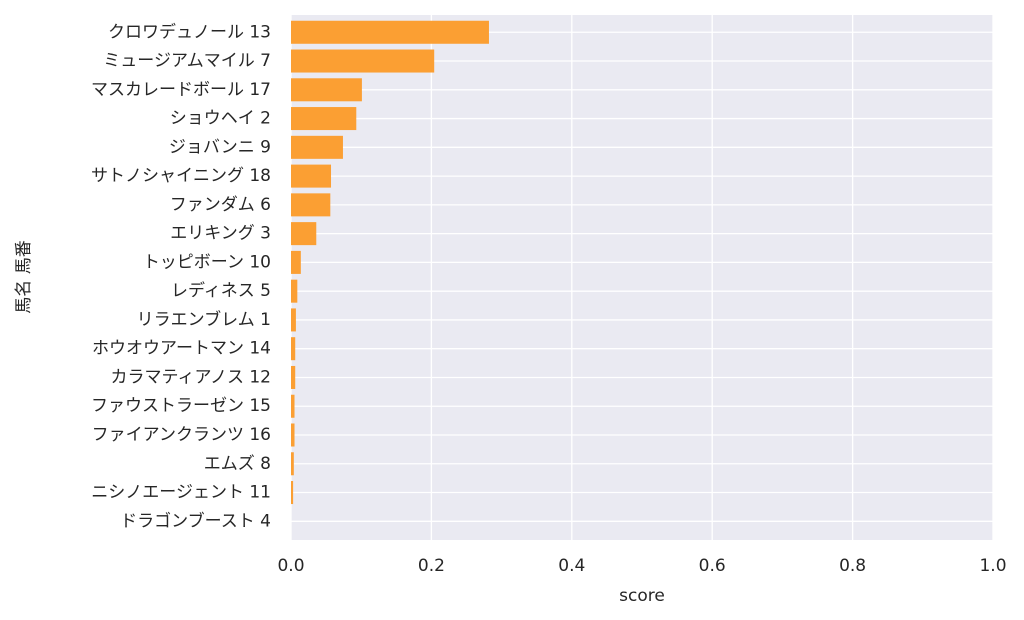  Describe the element at coordinates (220, 147) in the screenshot. I see `y-tick-label: ジョバンニ 9` at that location.